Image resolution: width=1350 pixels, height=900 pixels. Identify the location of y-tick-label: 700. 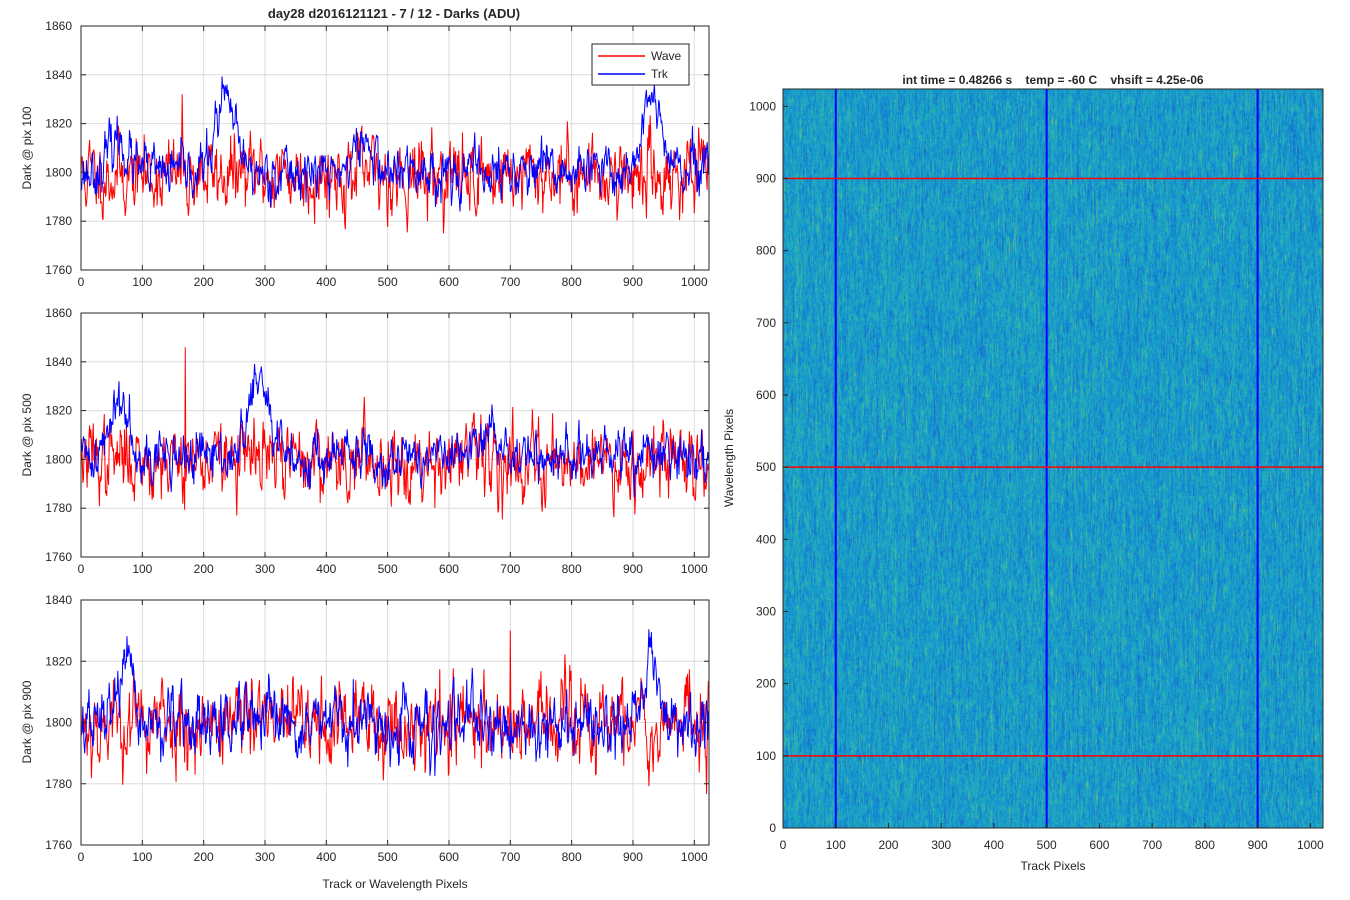
(766, 323).